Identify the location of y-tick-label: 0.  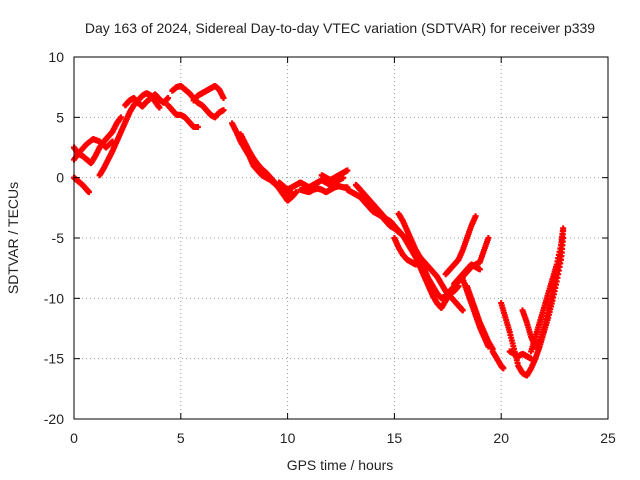
(60, 178).